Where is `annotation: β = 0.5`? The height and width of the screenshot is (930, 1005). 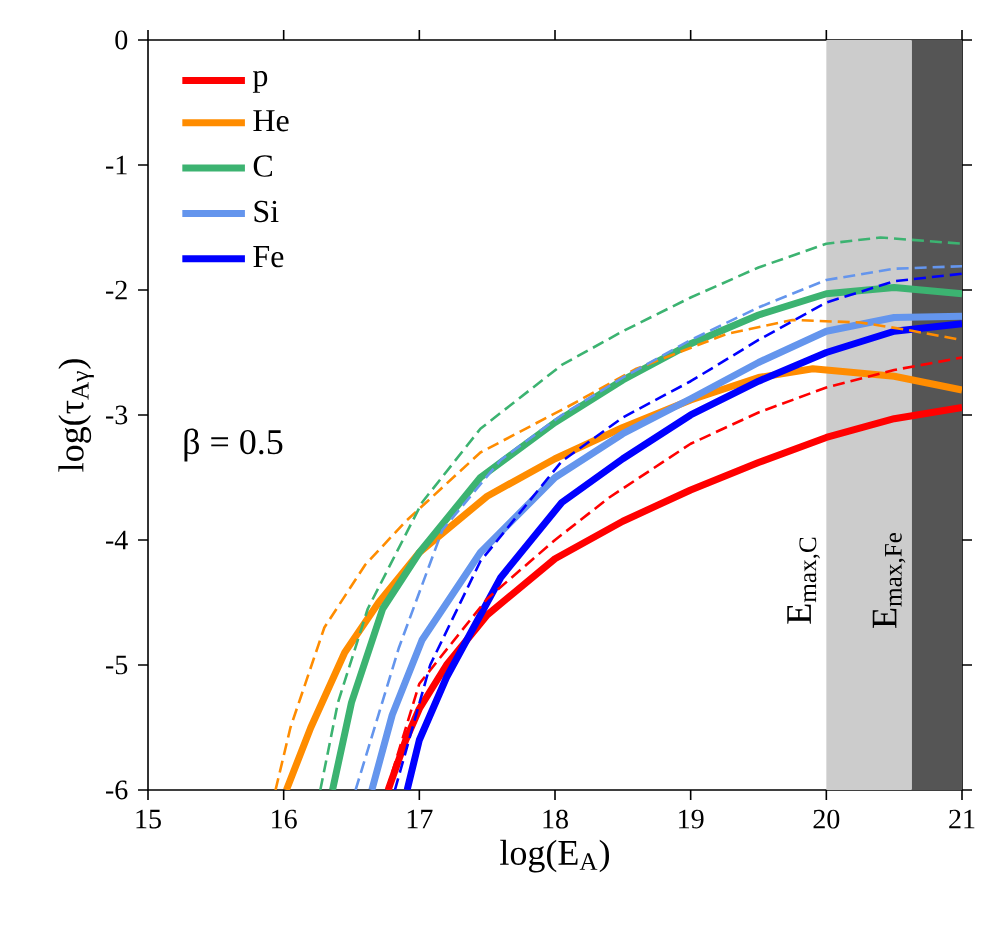
annotation: β = 0.5 is located at coordinates (233, 445).